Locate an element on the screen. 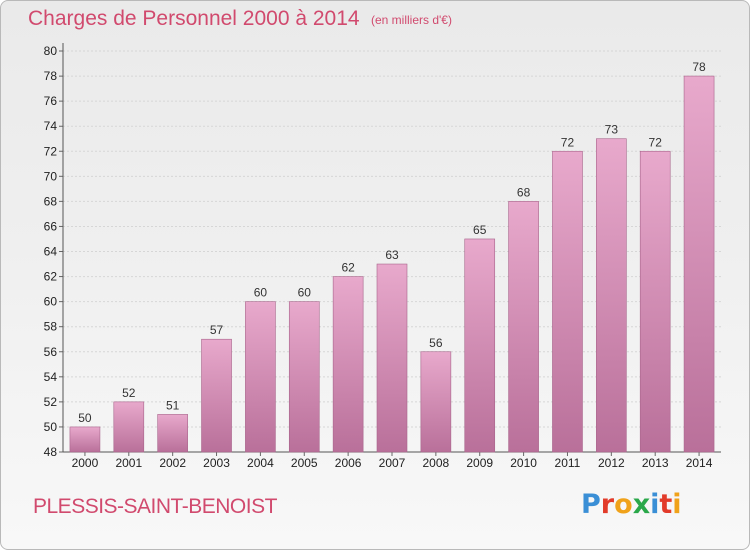 This screenshot has height=550, width=750. x-tick-label-2002: 2002 is located at coordinates (172, 463).